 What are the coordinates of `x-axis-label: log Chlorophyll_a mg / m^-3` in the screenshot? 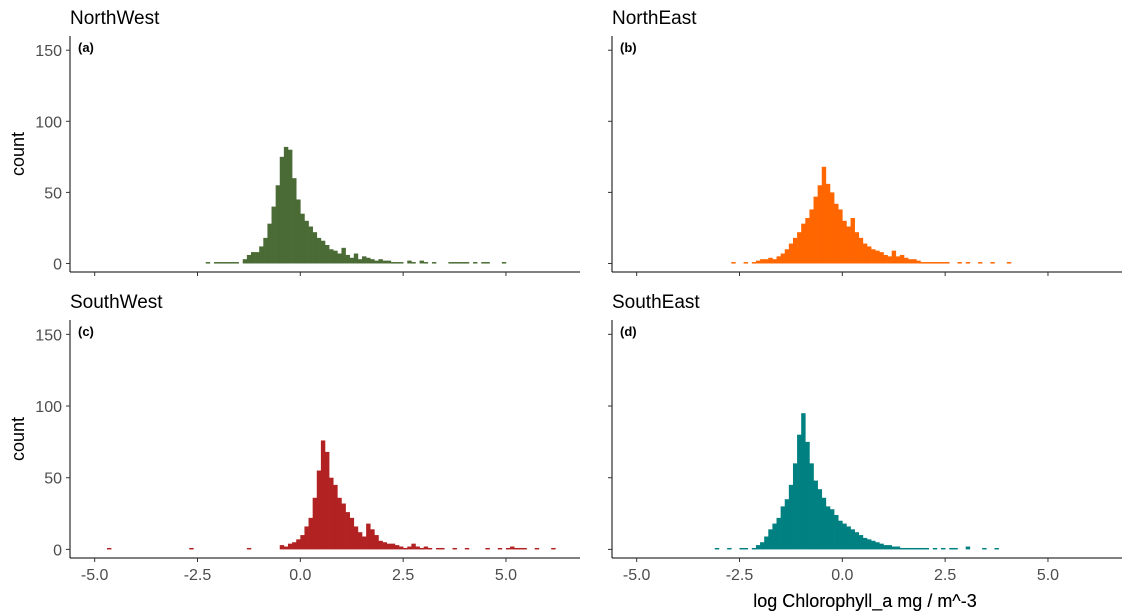 It's located at (865, 601).